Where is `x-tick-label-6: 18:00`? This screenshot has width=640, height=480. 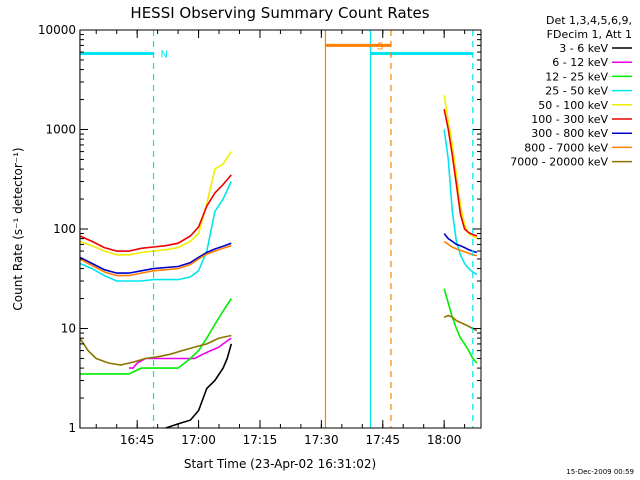 x-tick-label-6: 18:00 is located at coordinates (444, 440).